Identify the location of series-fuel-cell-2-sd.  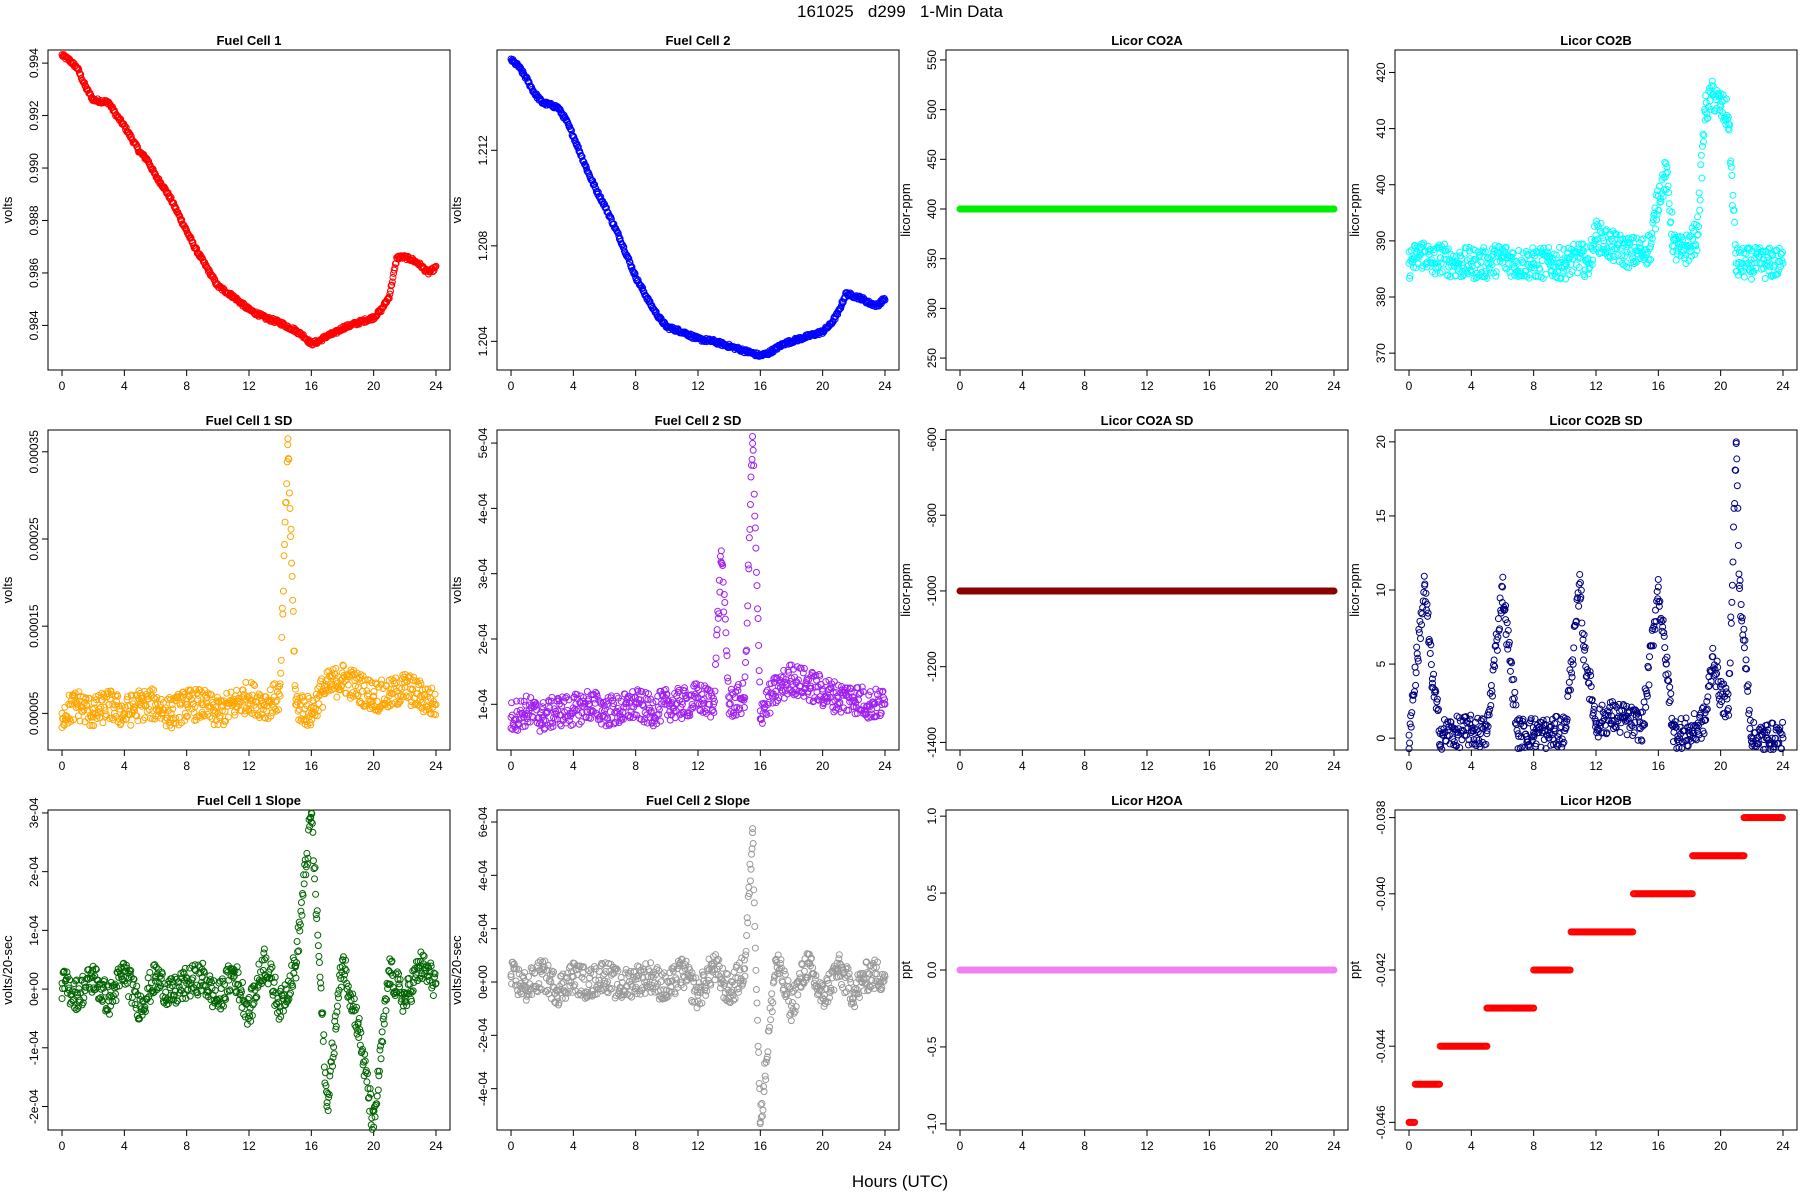
(698, 584).